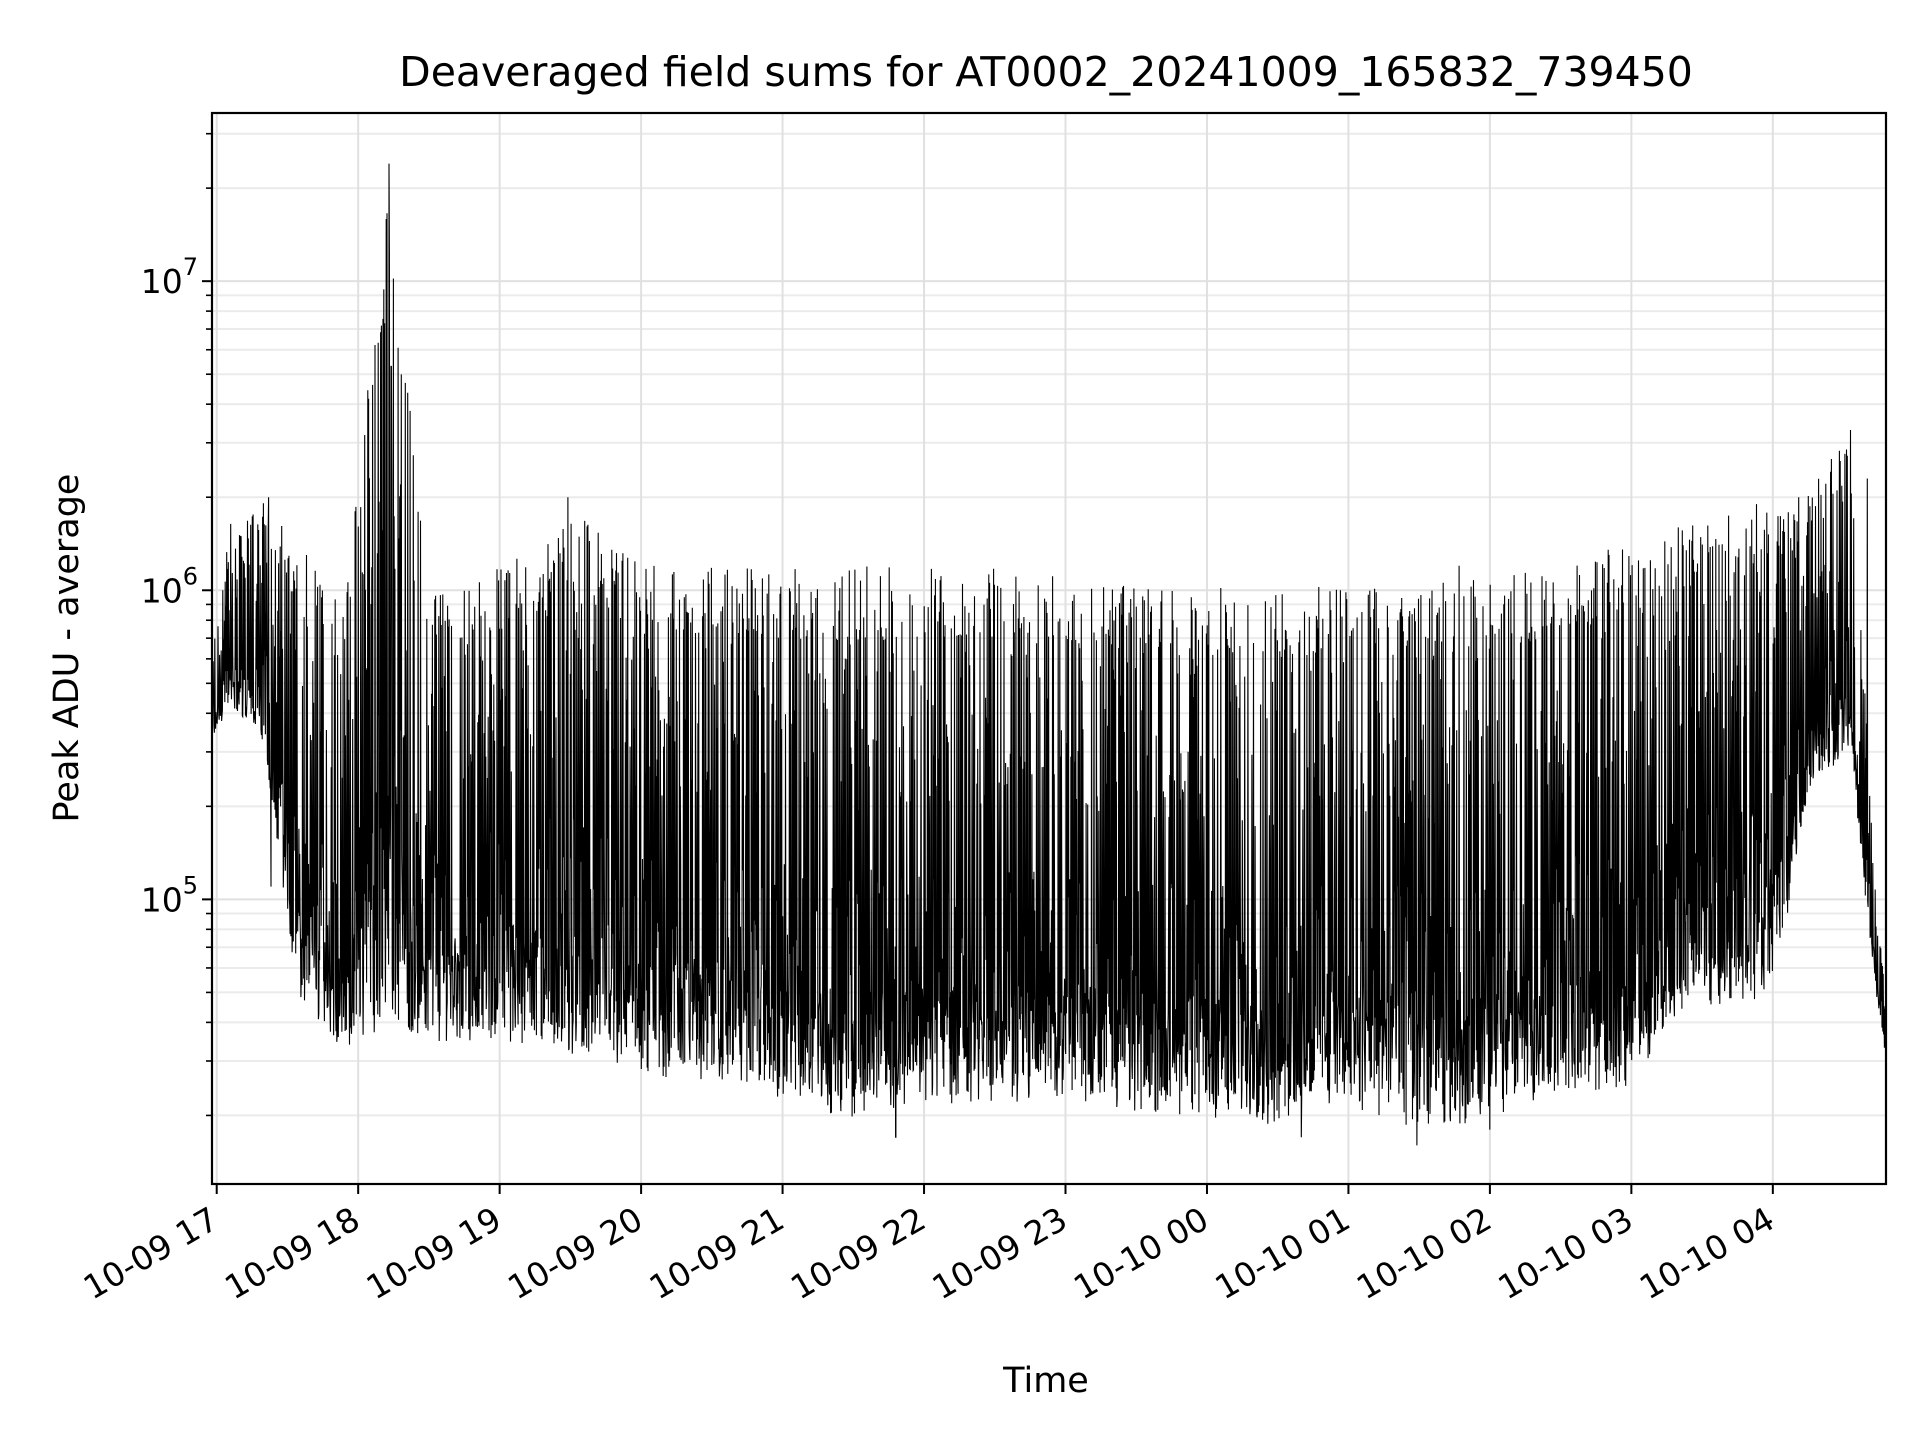 Image resolution: width=1920 pixels, height=1440 pixels. Describe the element at coordinates (1045, 1381) in the screenshot. I see `x-axis-label: Time` at that location.